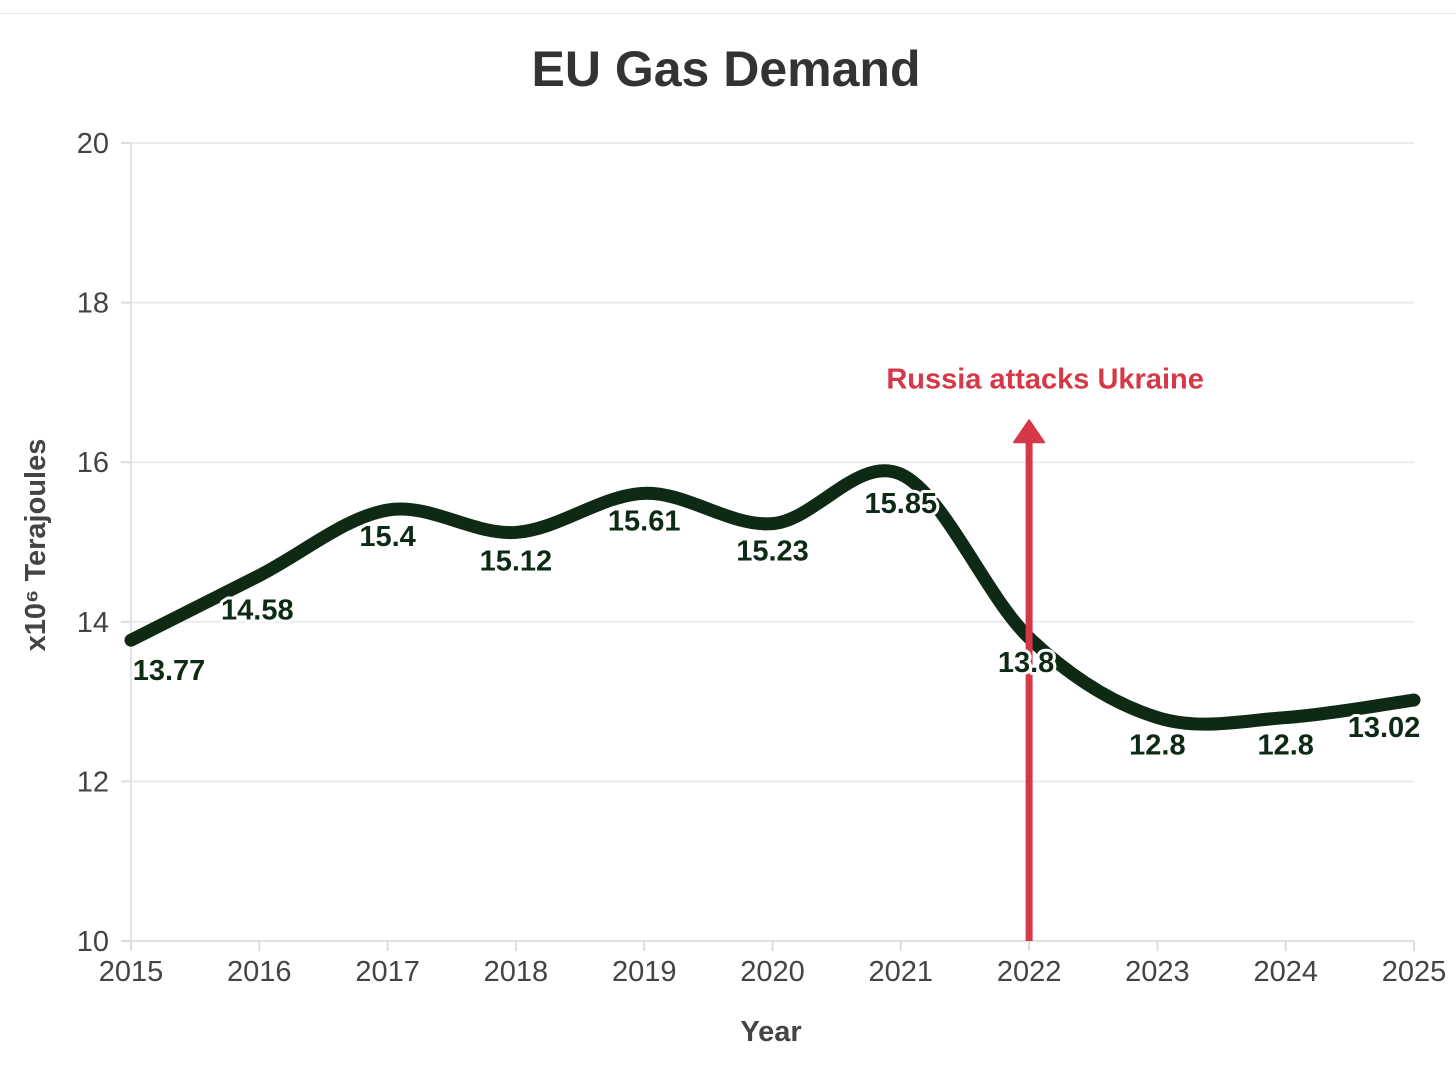 Image resolution: width=1456 pixels, height=1092 pixels. I want to click on x-tick-label: 2019, so click(644, 972).